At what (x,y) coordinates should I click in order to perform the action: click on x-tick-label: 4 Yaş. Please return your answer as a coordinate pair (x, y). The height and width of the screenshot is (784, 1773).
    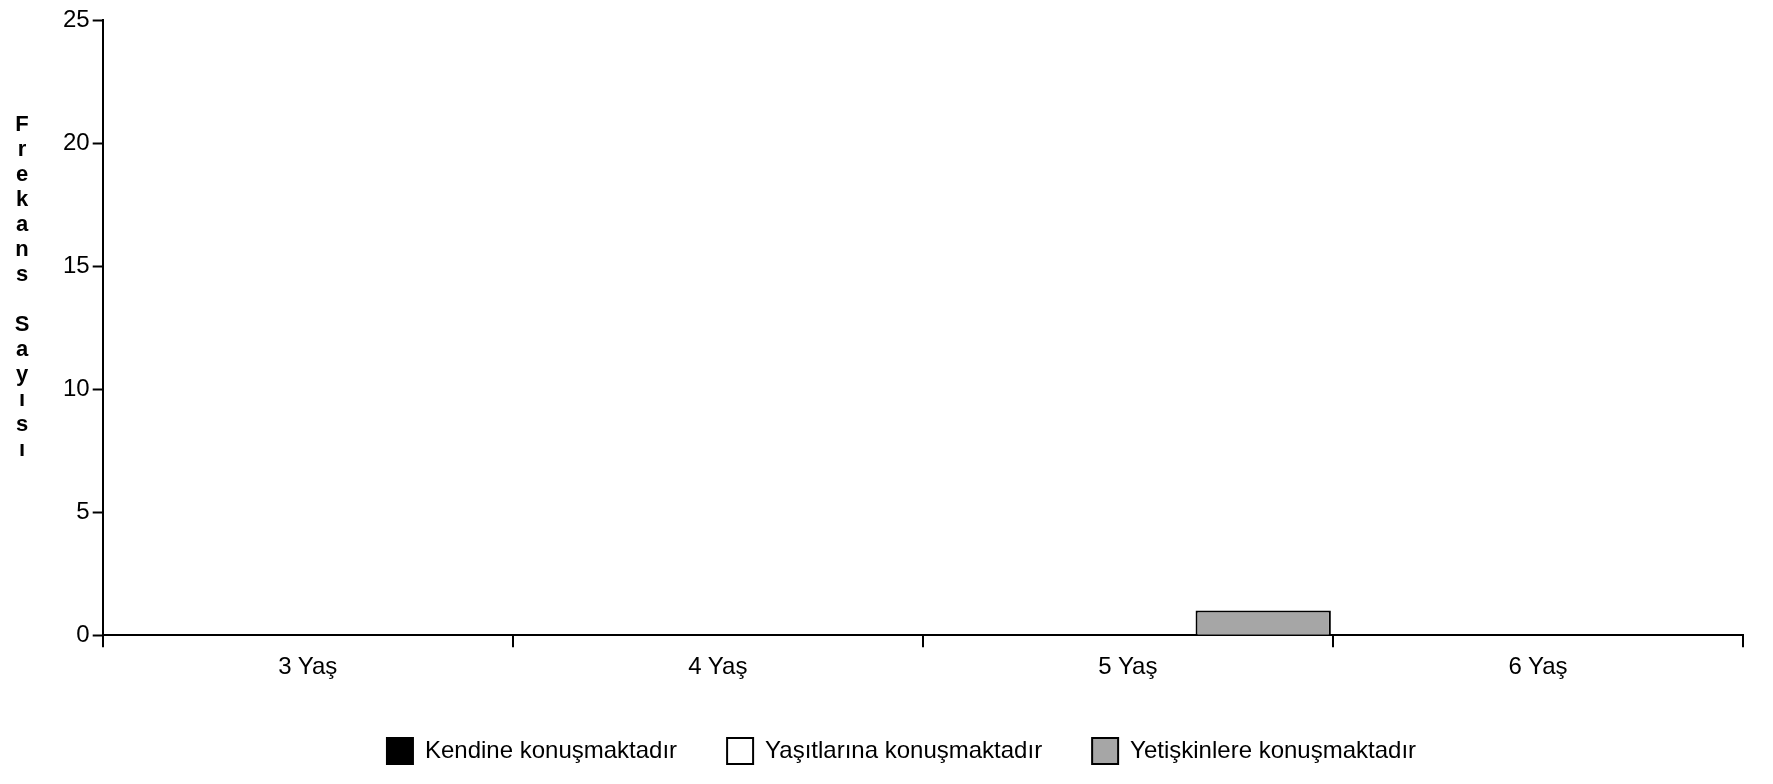
    Looking at the image, I should click on (718, 666).